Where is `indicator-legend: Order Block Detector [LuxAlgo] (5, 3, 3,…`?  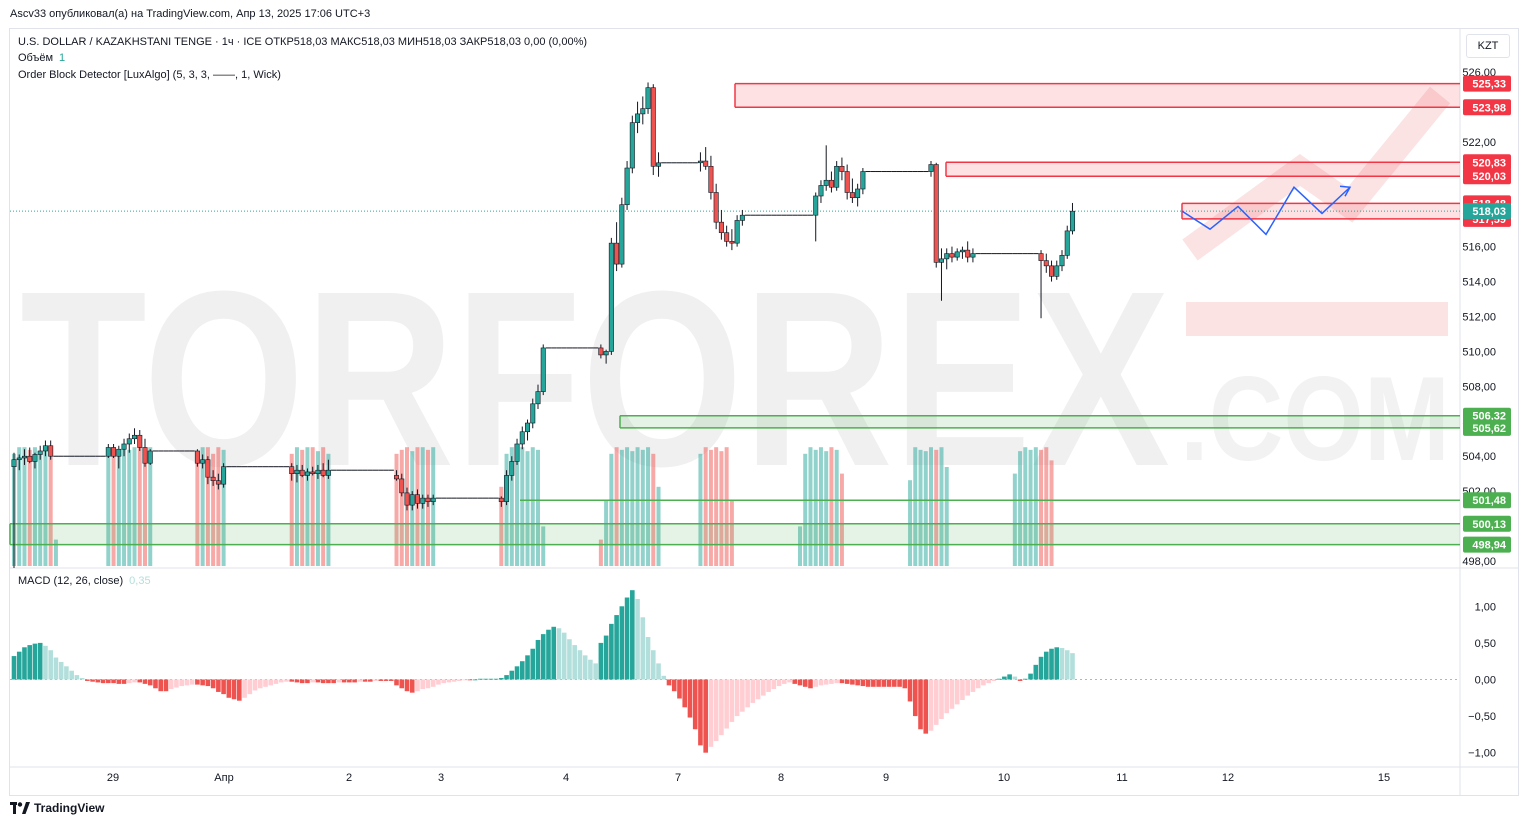
indicator-legend: Order Block Detector [LuxAlgo] (5, 3, 3,… is located at coordinates (149, 75).